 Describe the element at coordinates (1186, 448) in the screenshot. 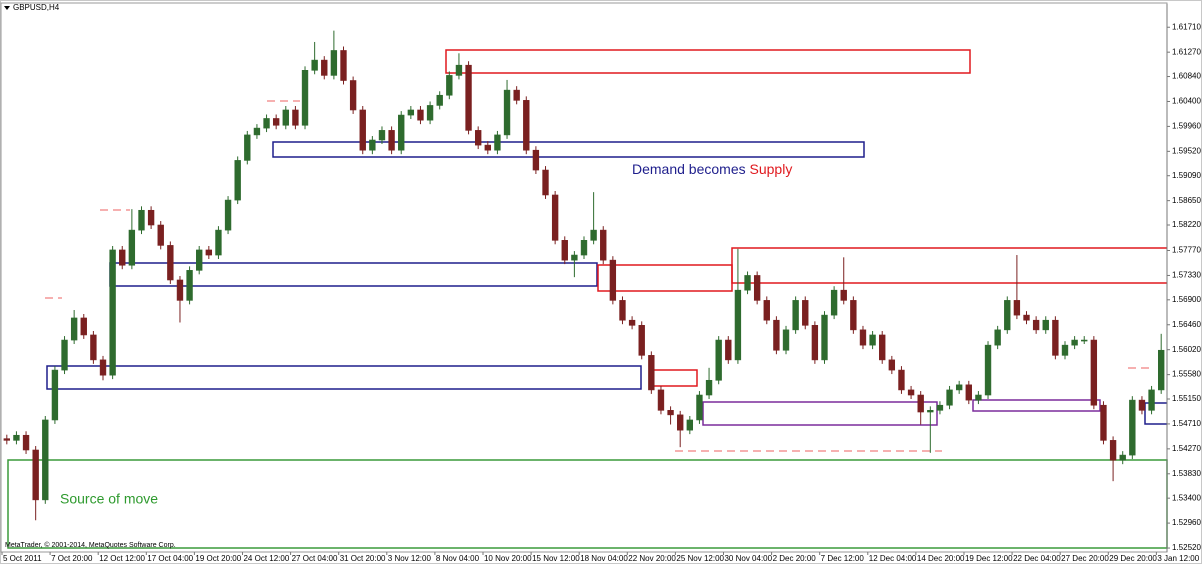

I see `y-tick-label: 1.54270` at that location.